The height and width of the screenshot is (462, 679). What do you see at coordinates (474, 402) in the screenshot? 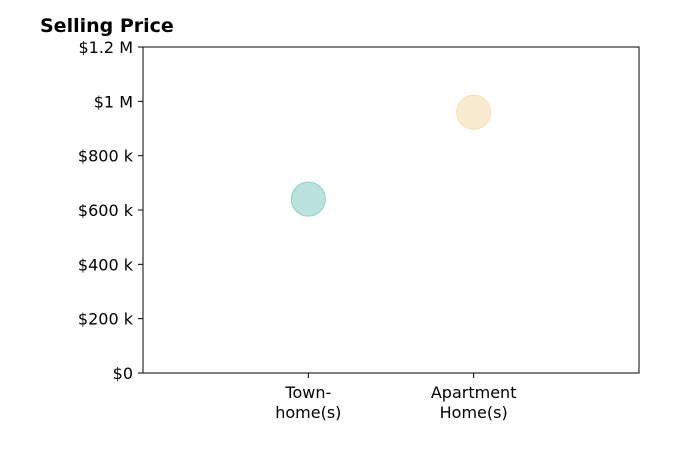
I see `x-tick-label: Apartment Home(s)` at bounding box center [474, 402].